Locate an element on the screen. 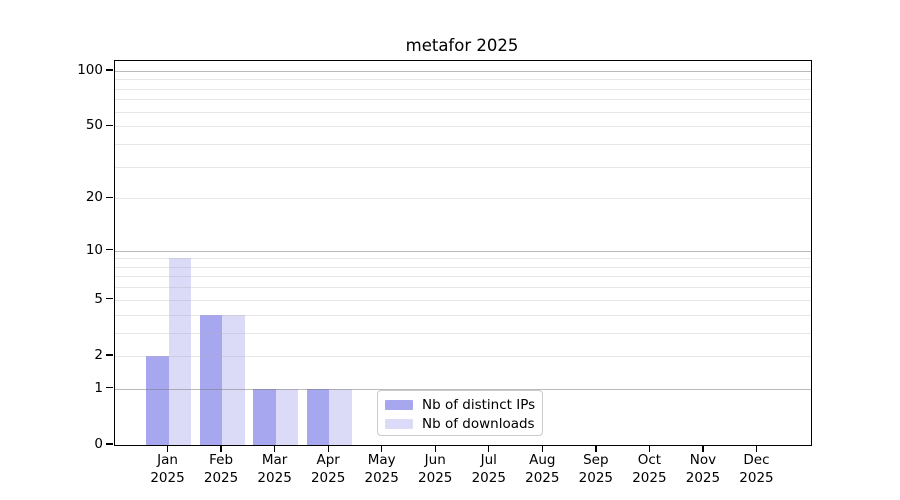 This screenshot has width=900, height=500. x-tick-label-dec: Dec 2025 is located at coordinates (756, 469).